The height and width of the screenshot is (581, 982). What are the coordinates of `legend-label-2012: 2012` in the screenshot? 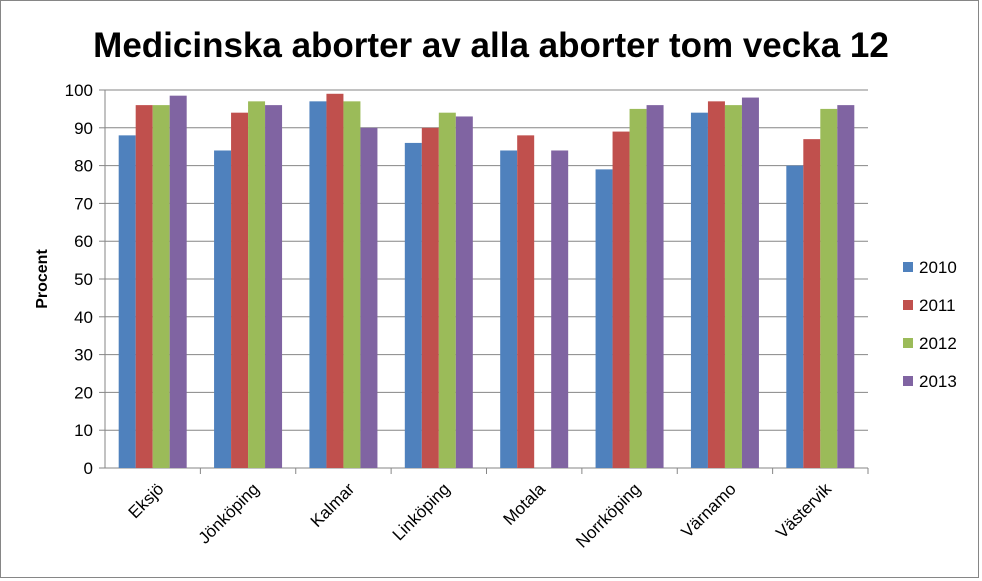 It's located at (938, 343).